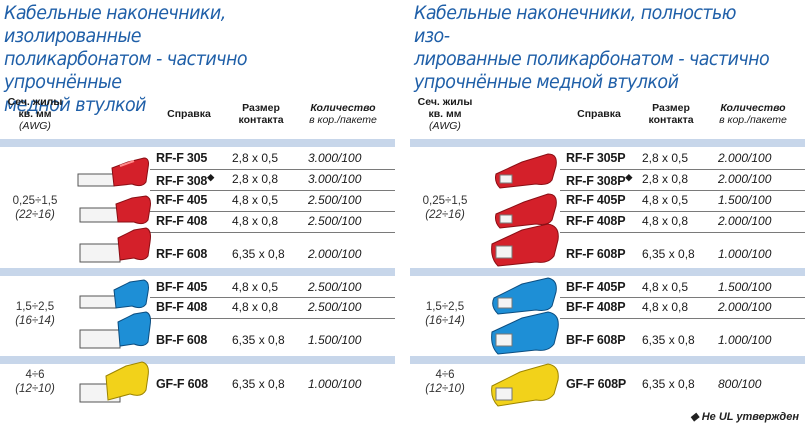 Image resolution: width=805 pixels, height=428 pixels. I want to click on table-row: GF-F 608 6,35 x 0,8 1.000/100, so click(272, 384).